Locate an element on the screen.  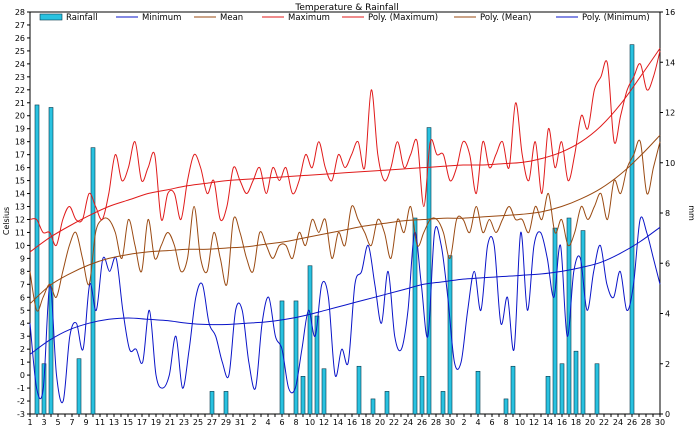
y-left-tick-label: 22 is located at coordinates (20, 90).